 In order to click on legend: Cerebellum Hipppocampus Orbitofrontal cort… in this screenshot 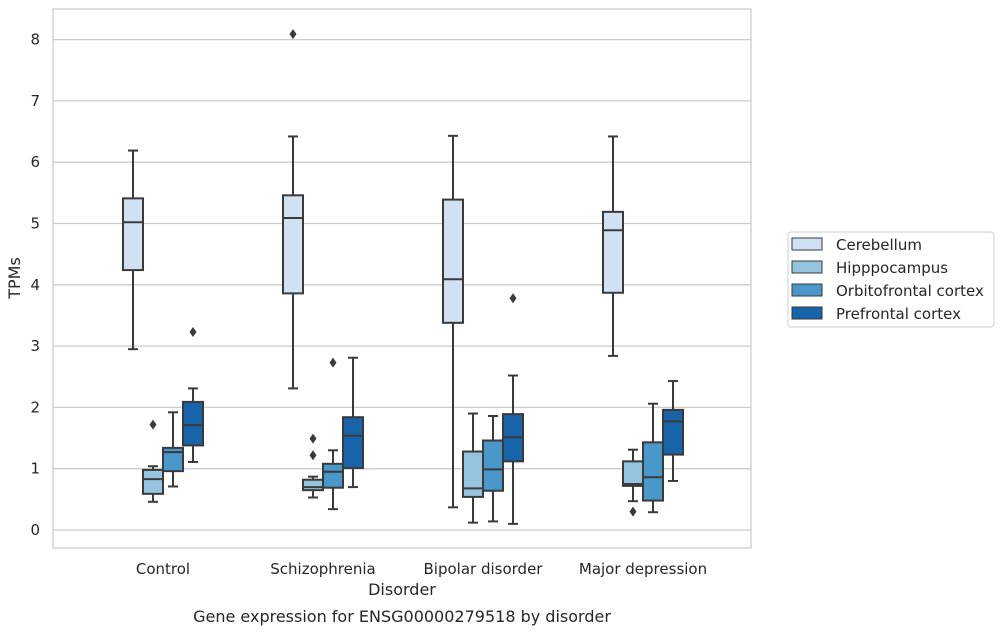, I will do `click(891, 279)`.